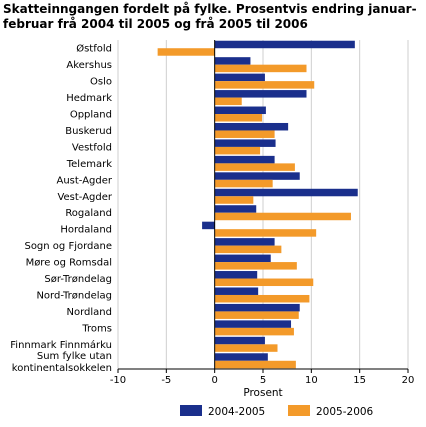 The height and width of the screenshot is (427, 426). I want to click on category-label: Finnmark Finnmárku, so click(61, 345).